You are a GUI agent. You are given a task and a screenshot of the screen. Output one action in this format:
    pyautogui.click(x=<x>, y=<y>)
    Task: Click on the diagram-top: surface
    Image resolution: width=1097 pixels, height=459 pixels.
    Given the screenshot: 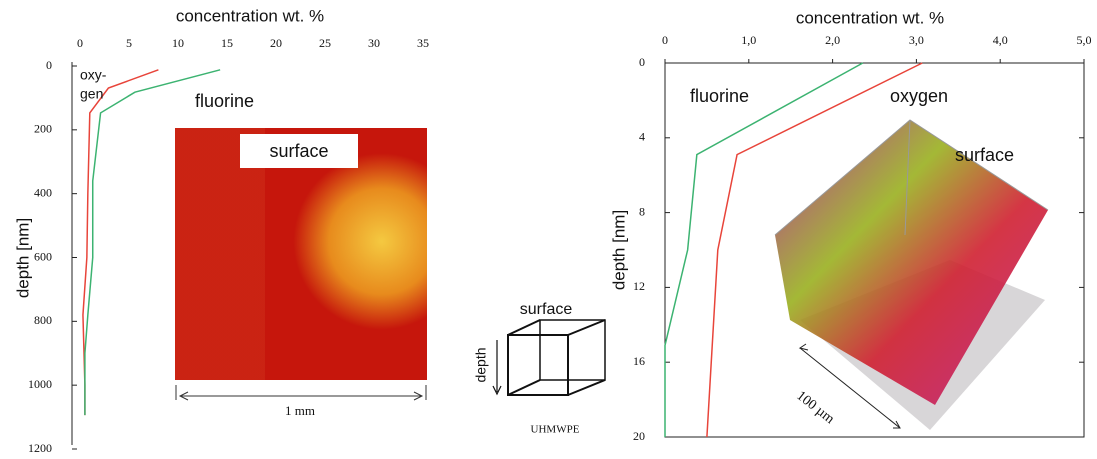 What is the action you would take?
    pyautogui.click(x=546, y=309)
    